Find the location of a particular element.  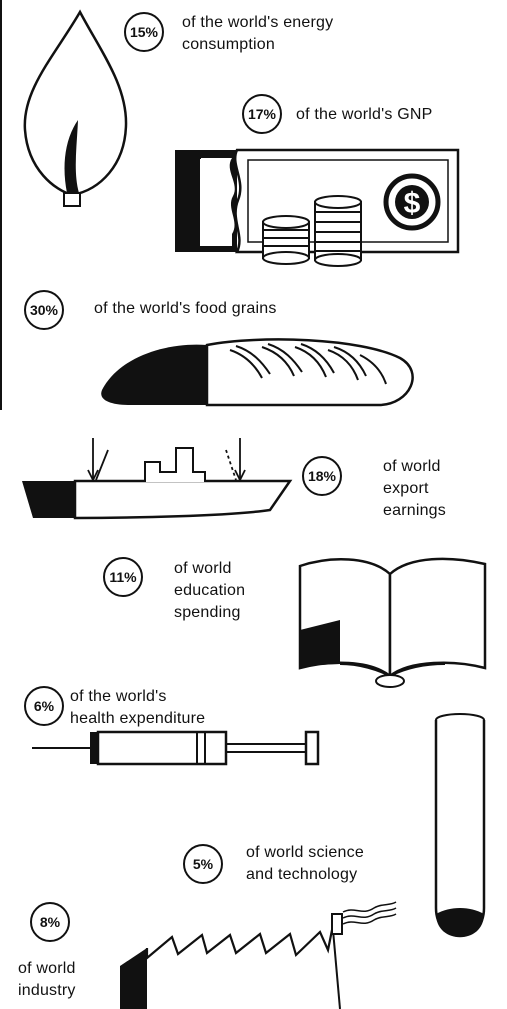

label-science-line-1: of world science is located at coordinates (305, 852).